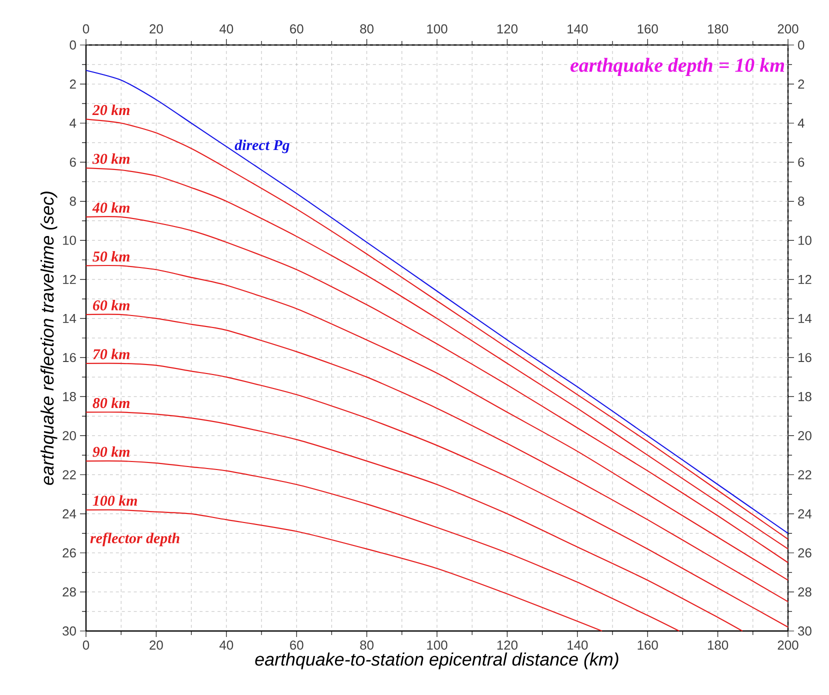 The width and height of the screenshot is (829, 695). Describe the element at coordinates (805, 553) in the screenshot. I see `y2-tick-label: 26` at that location.